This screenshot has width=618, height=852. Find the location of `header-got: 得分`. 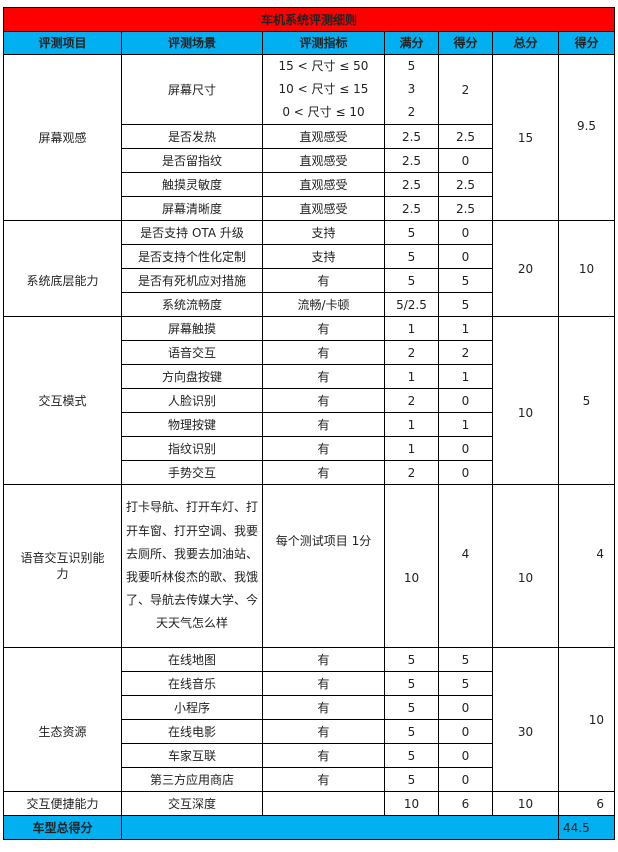

header-got: 得分 is located at coordinates (465, 43).